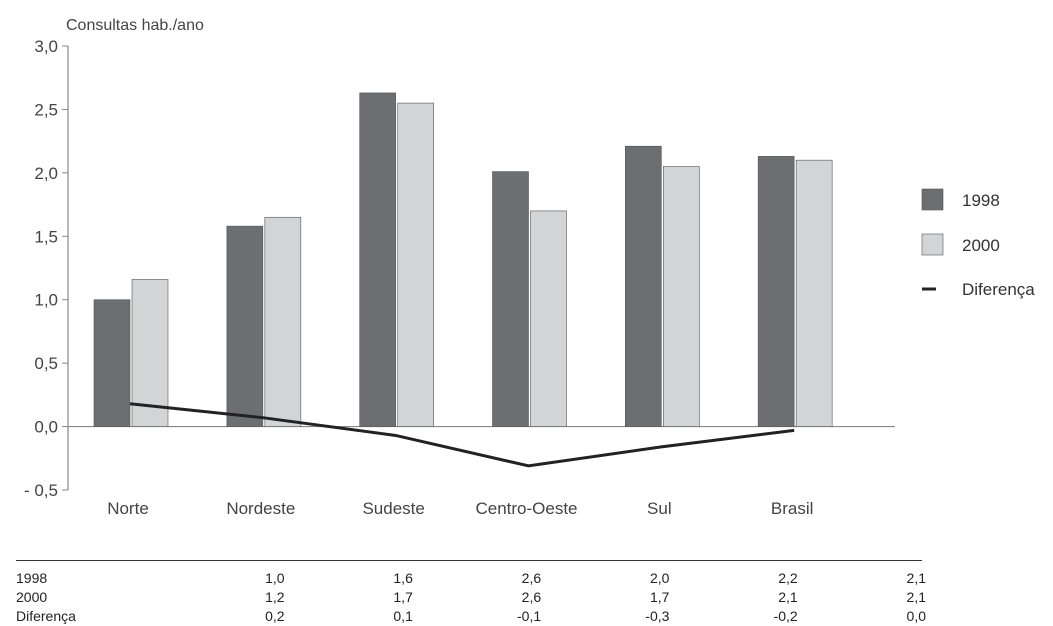  I want to click on table-row-label: 2000, so click(32, 597).